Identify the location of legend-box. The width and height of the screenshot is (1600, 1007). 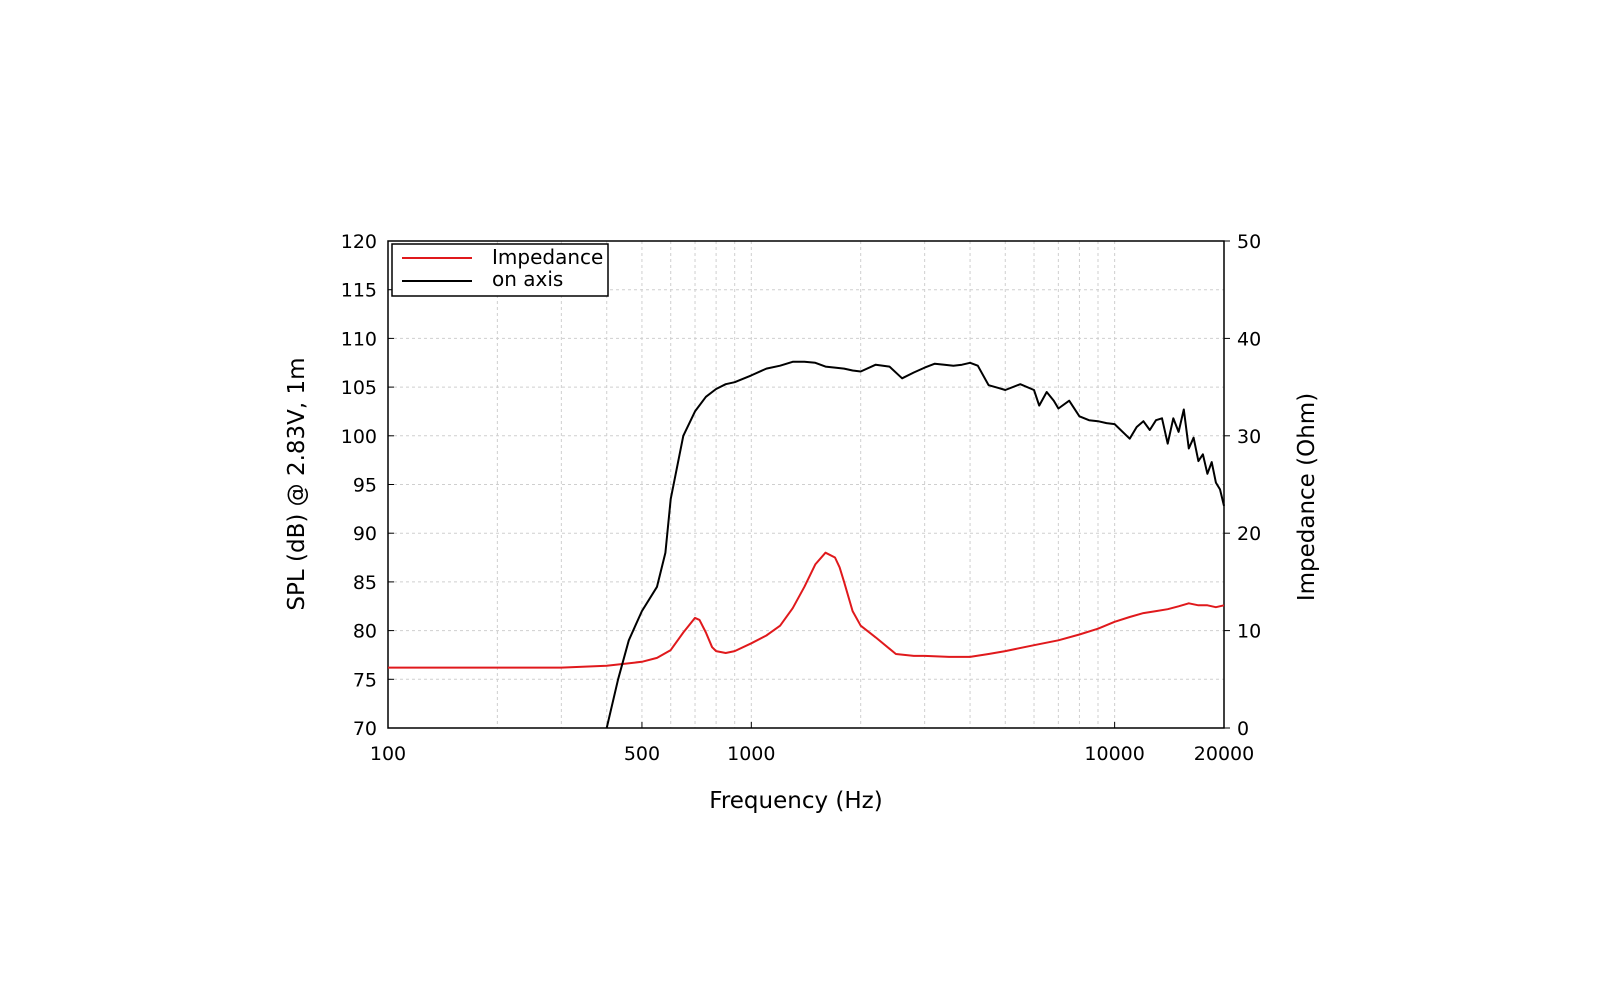
(500, 270).